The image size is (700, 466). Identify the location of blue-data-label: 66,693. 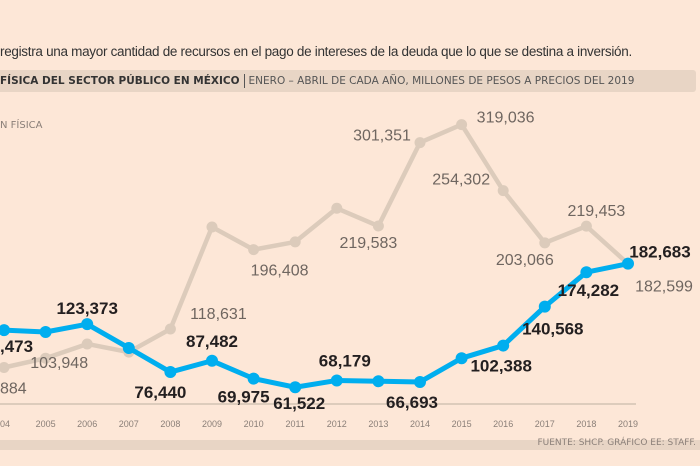
(412, 402).